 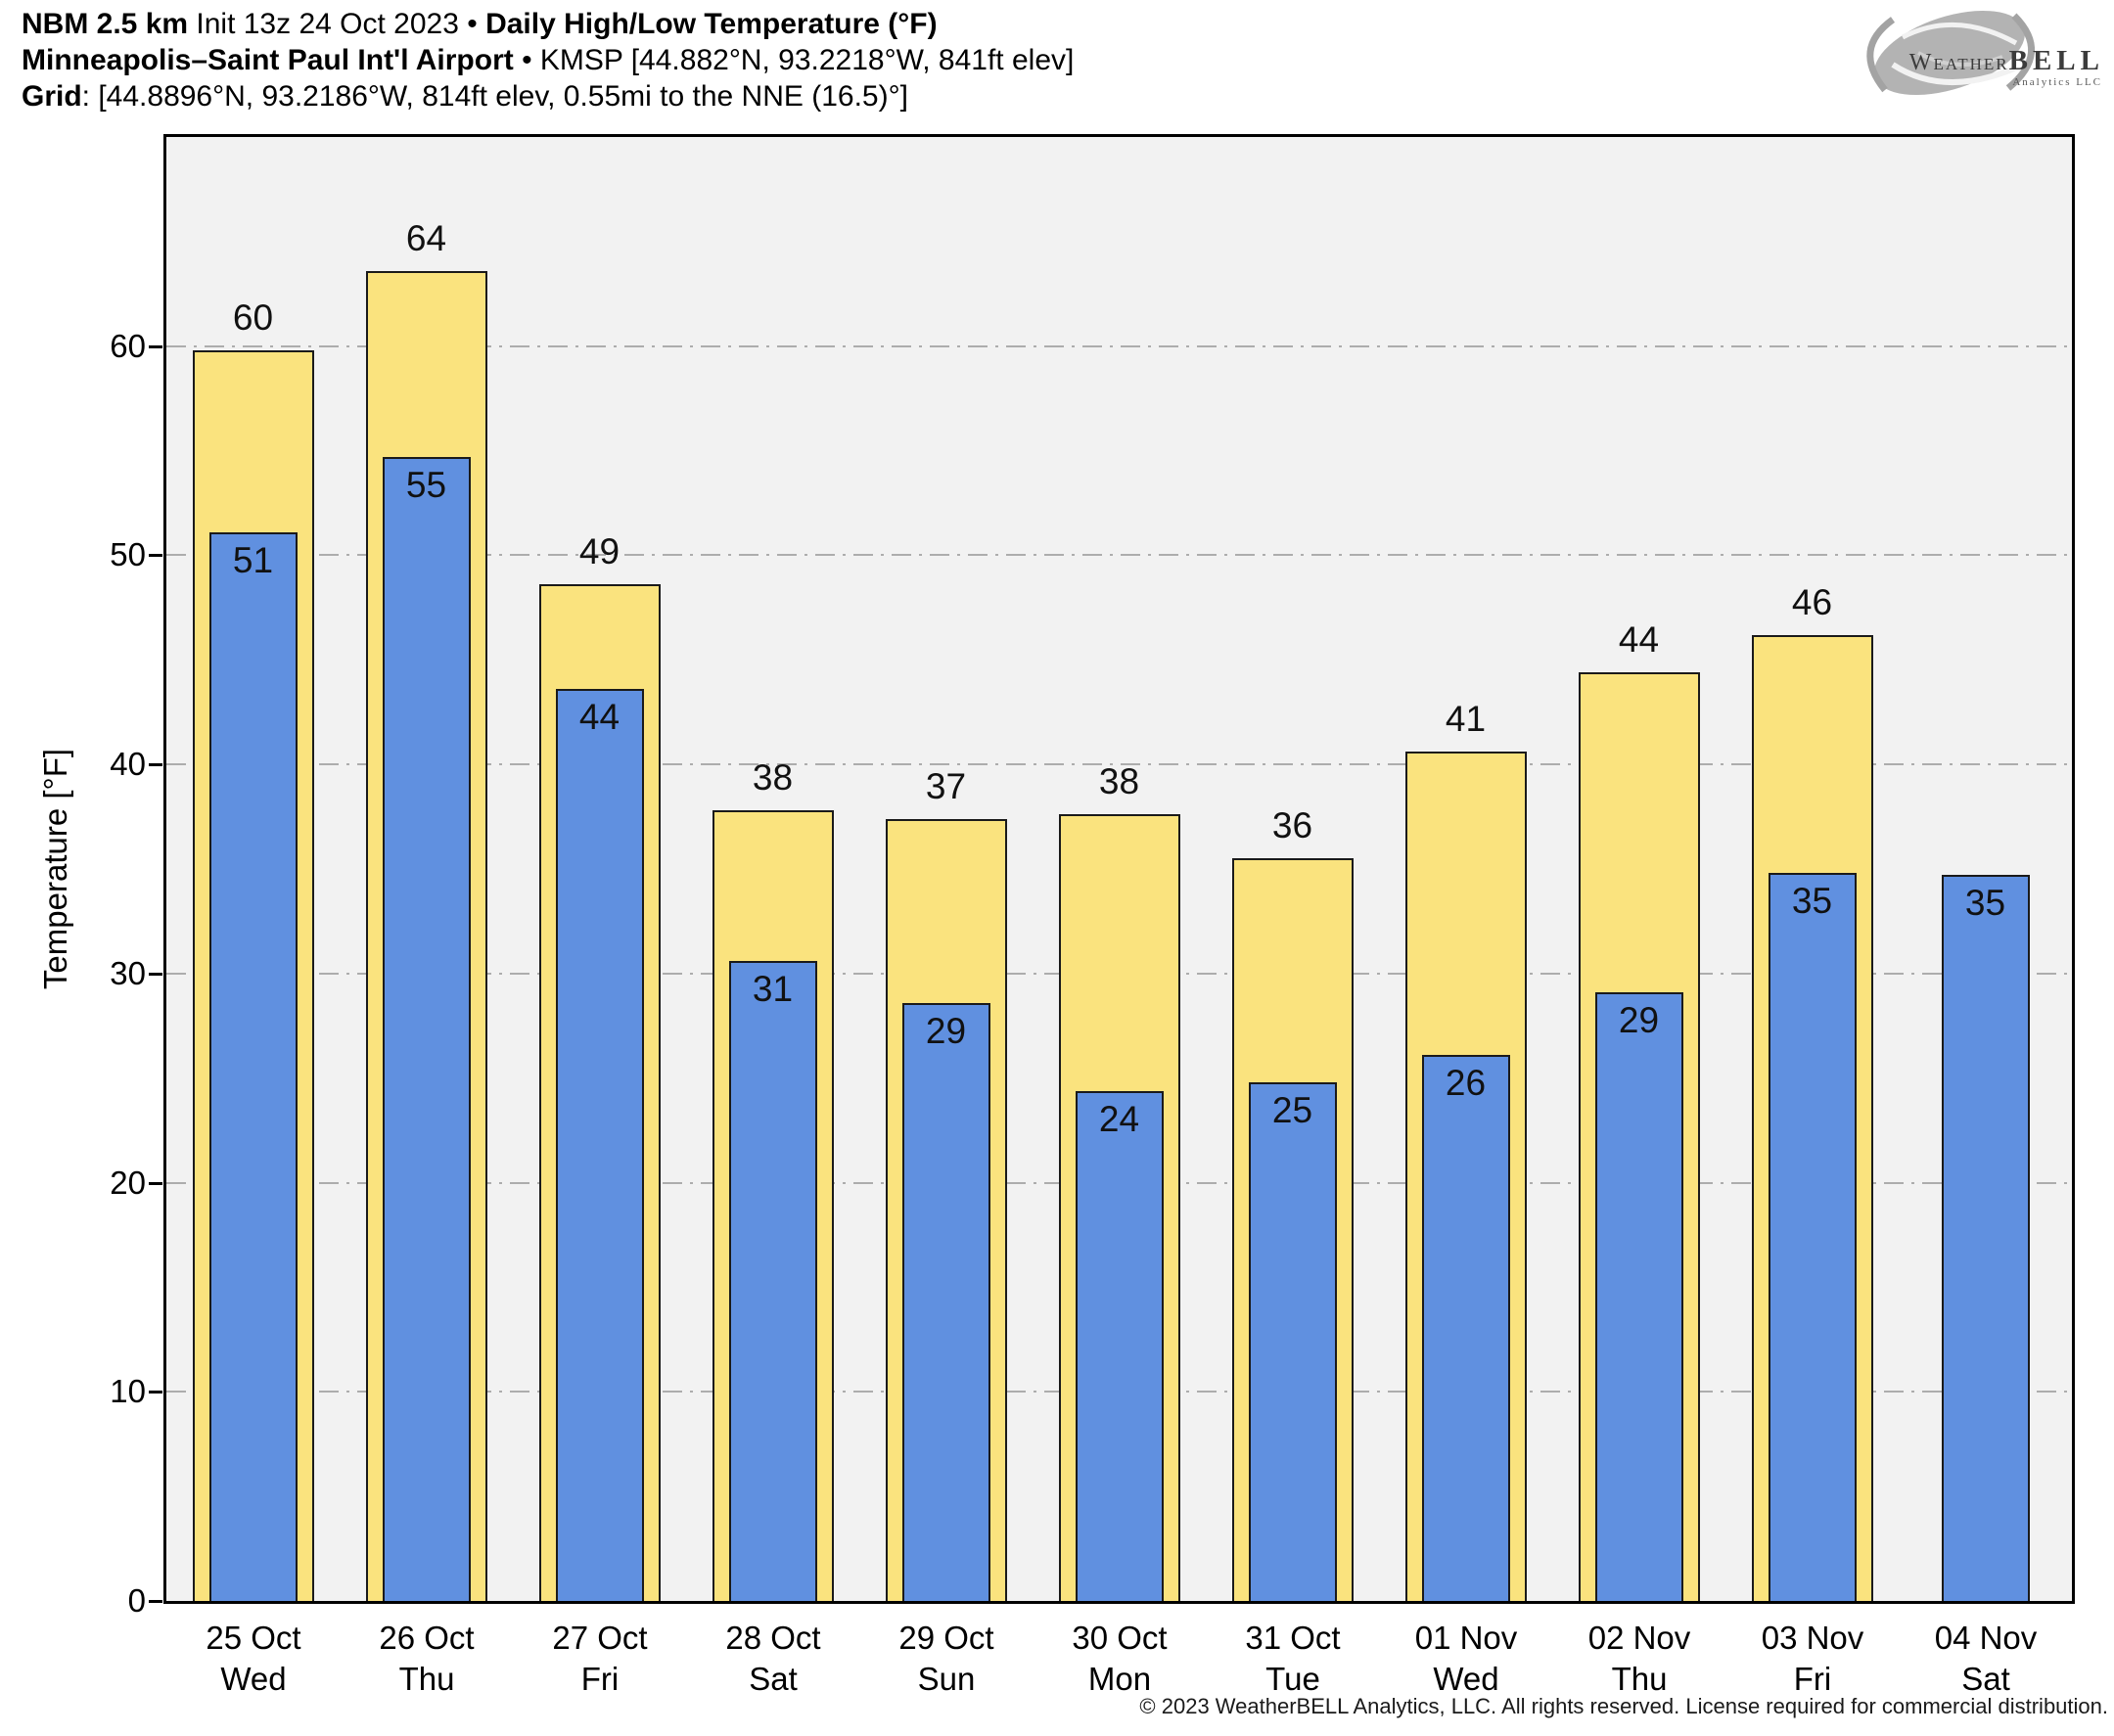 What do you see at coordinates (1466, 1083) in the screenshot?
I see `low-value-label: 26` at bounding box center [1466, 1083].